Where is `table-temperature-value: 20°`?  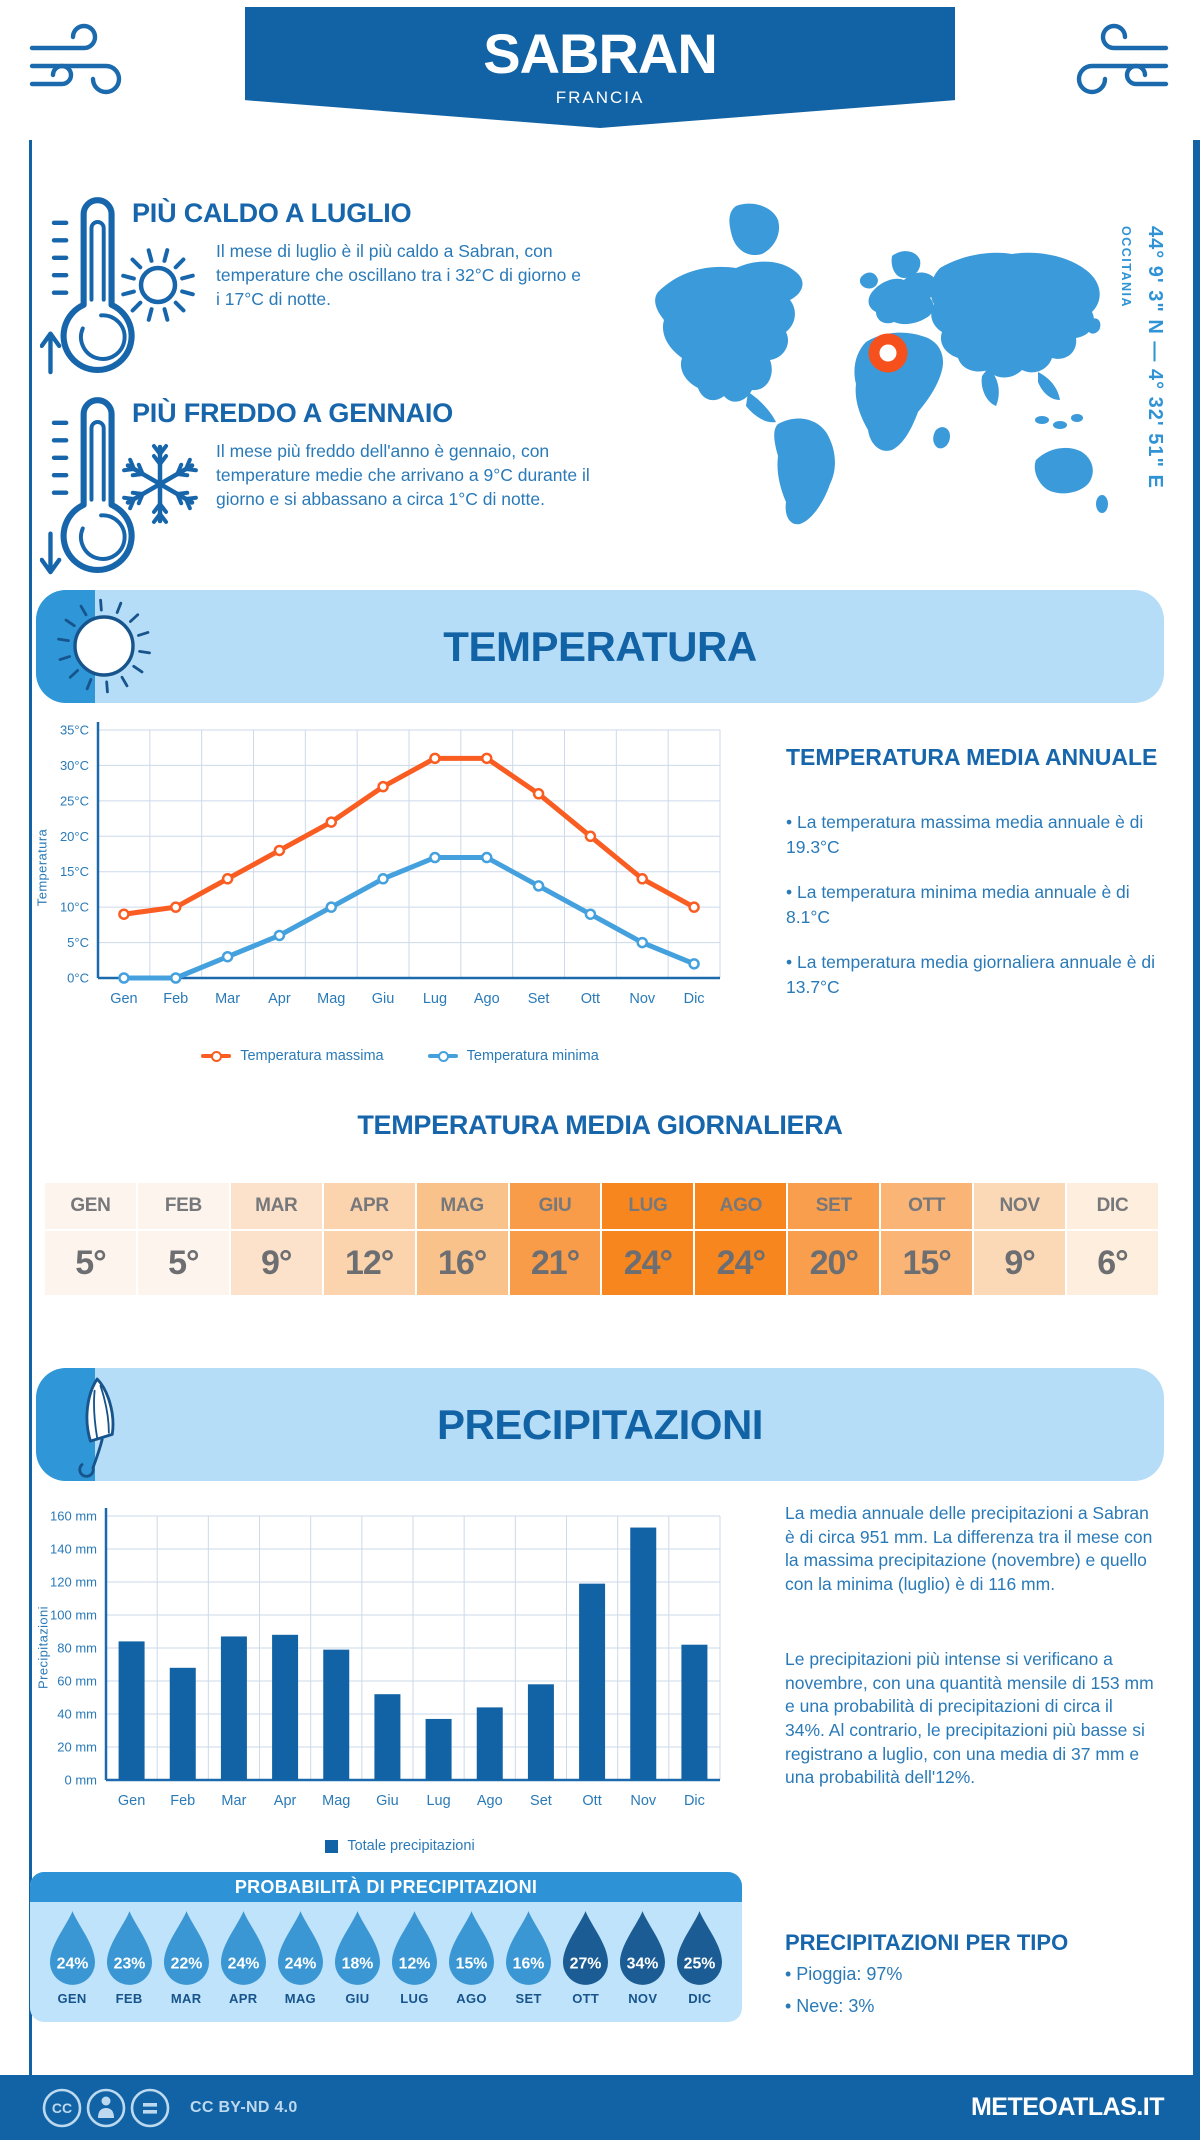
table-temperature-value: 20° is located at coordinates (834, 1263).